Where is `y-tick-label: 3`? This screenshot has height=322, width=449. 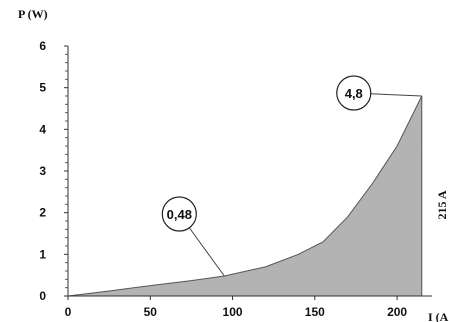
y-tick-label: 3 is located at coordinates (42, 171).